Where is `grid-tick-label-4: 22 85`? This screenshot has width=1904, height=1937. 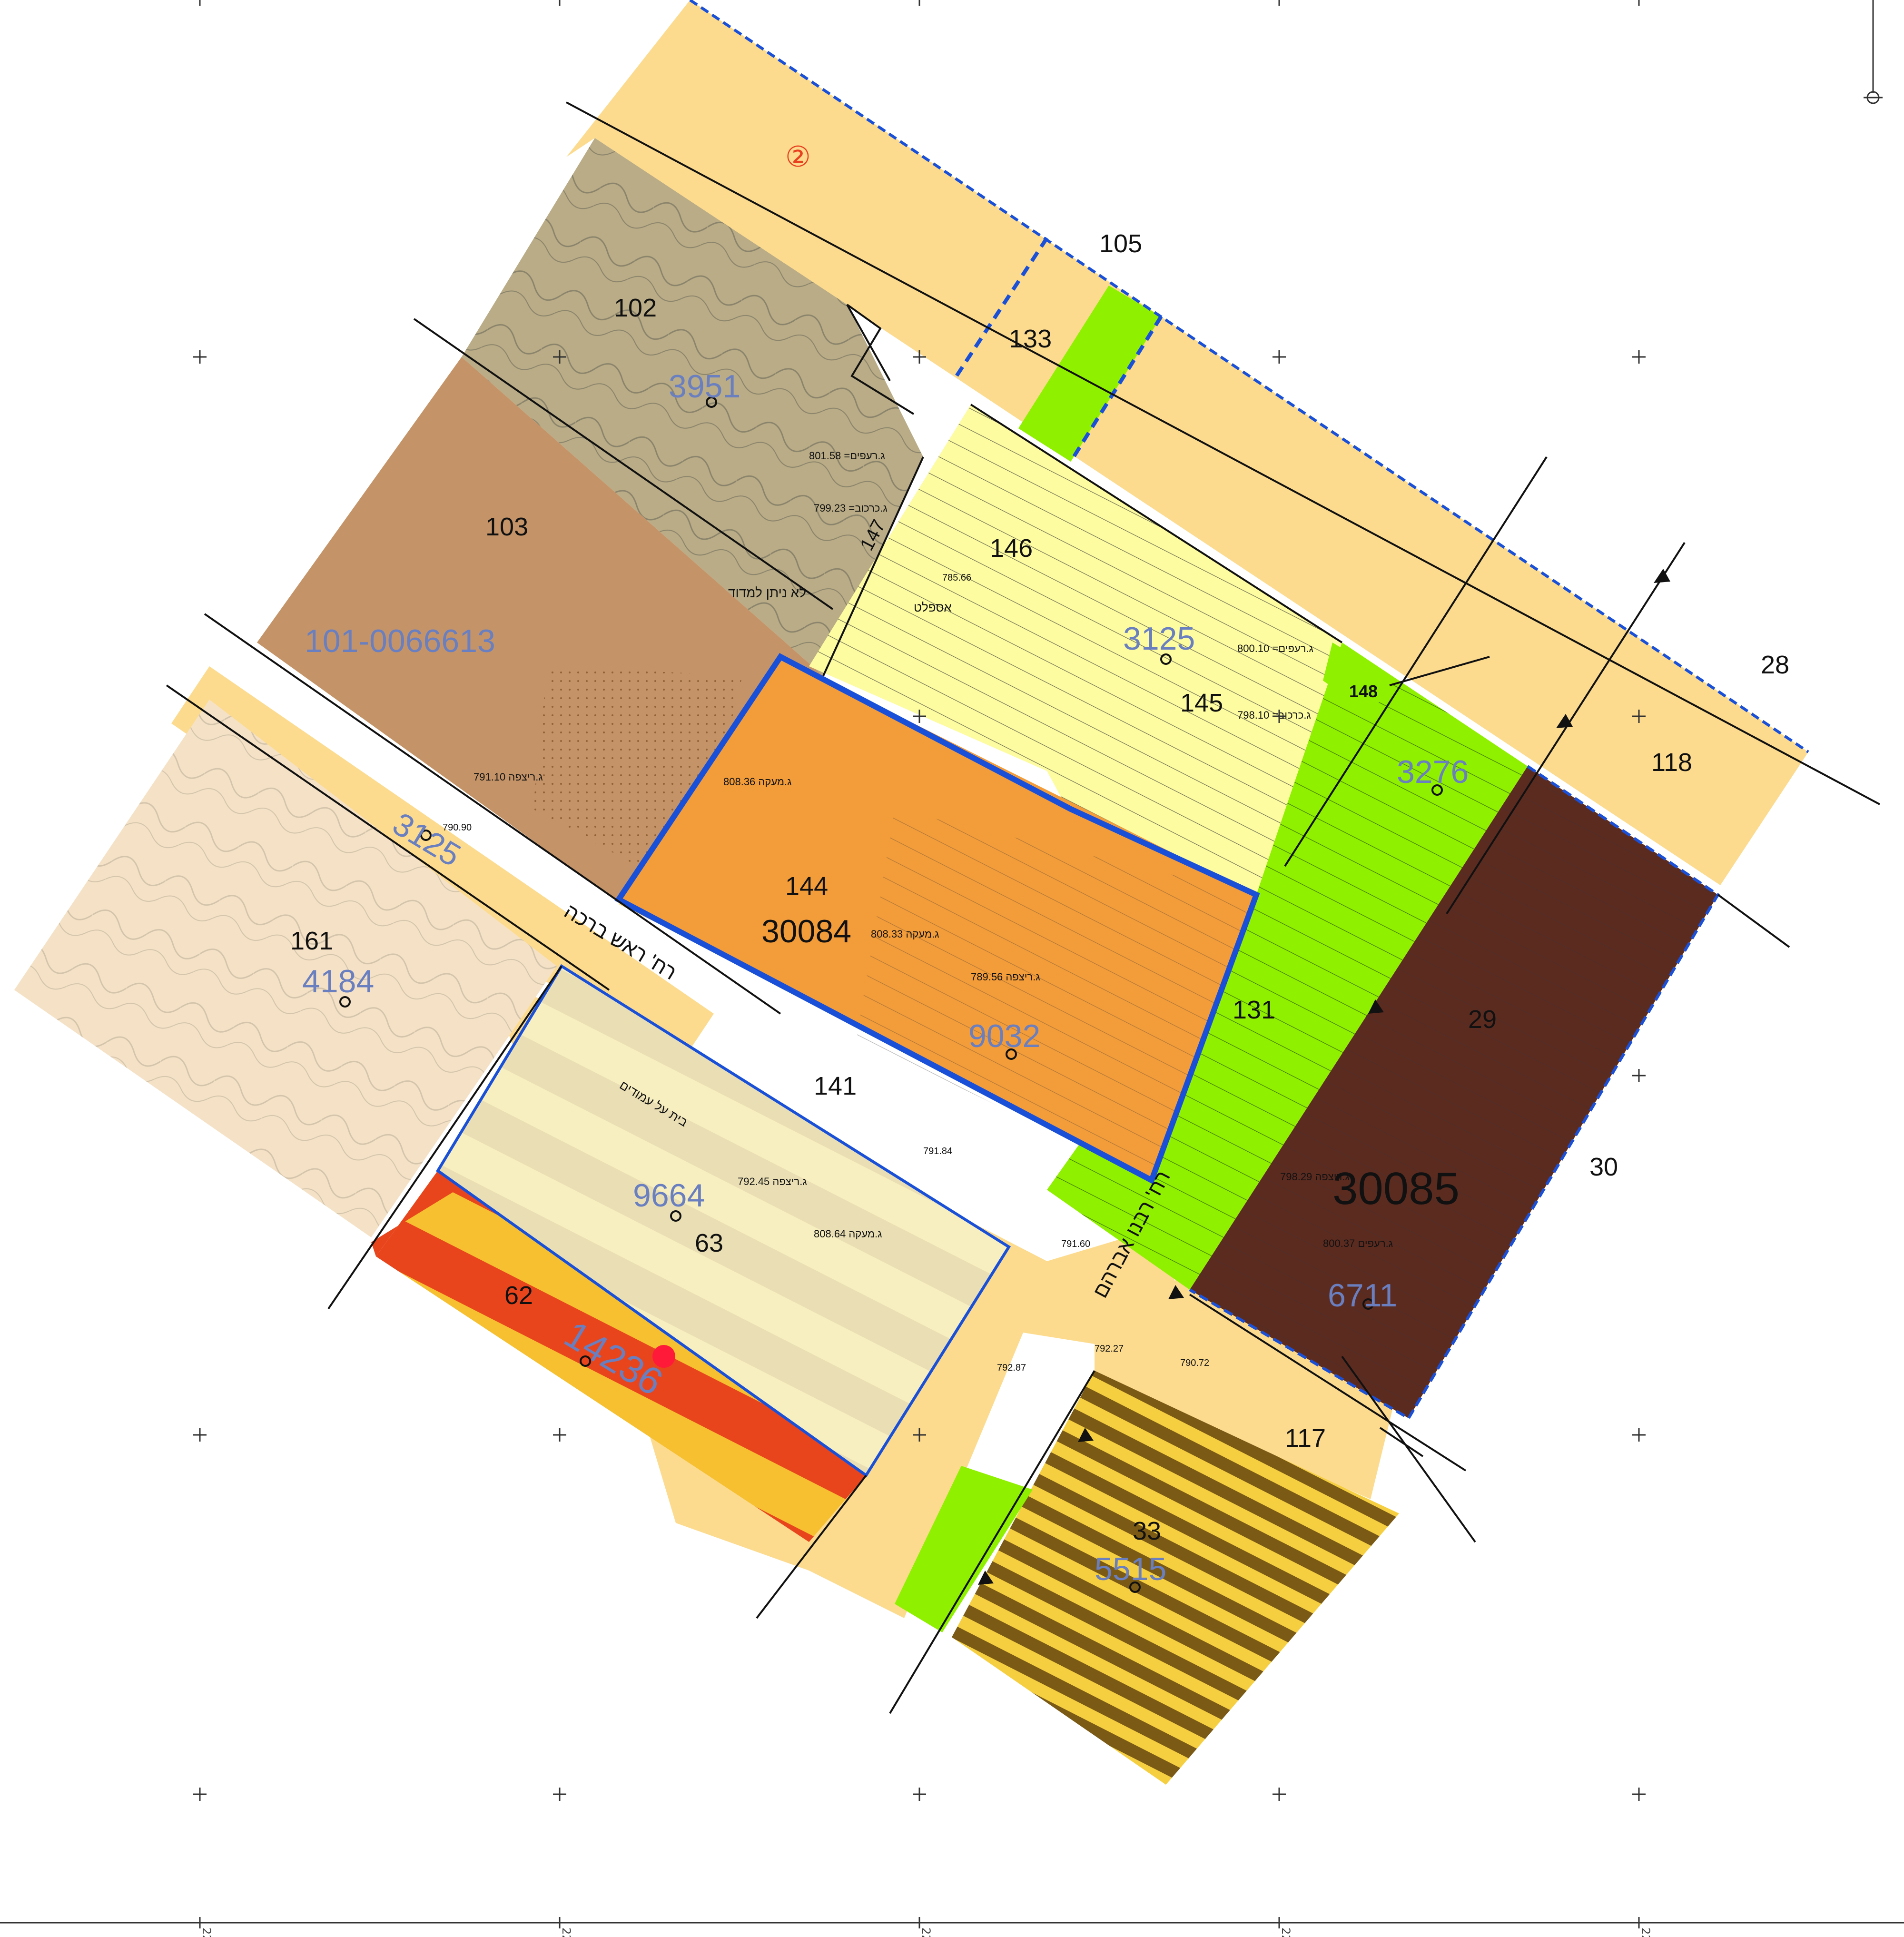 grid-tick-label-4: 22 85 is located at coordinates (1285, 1932).